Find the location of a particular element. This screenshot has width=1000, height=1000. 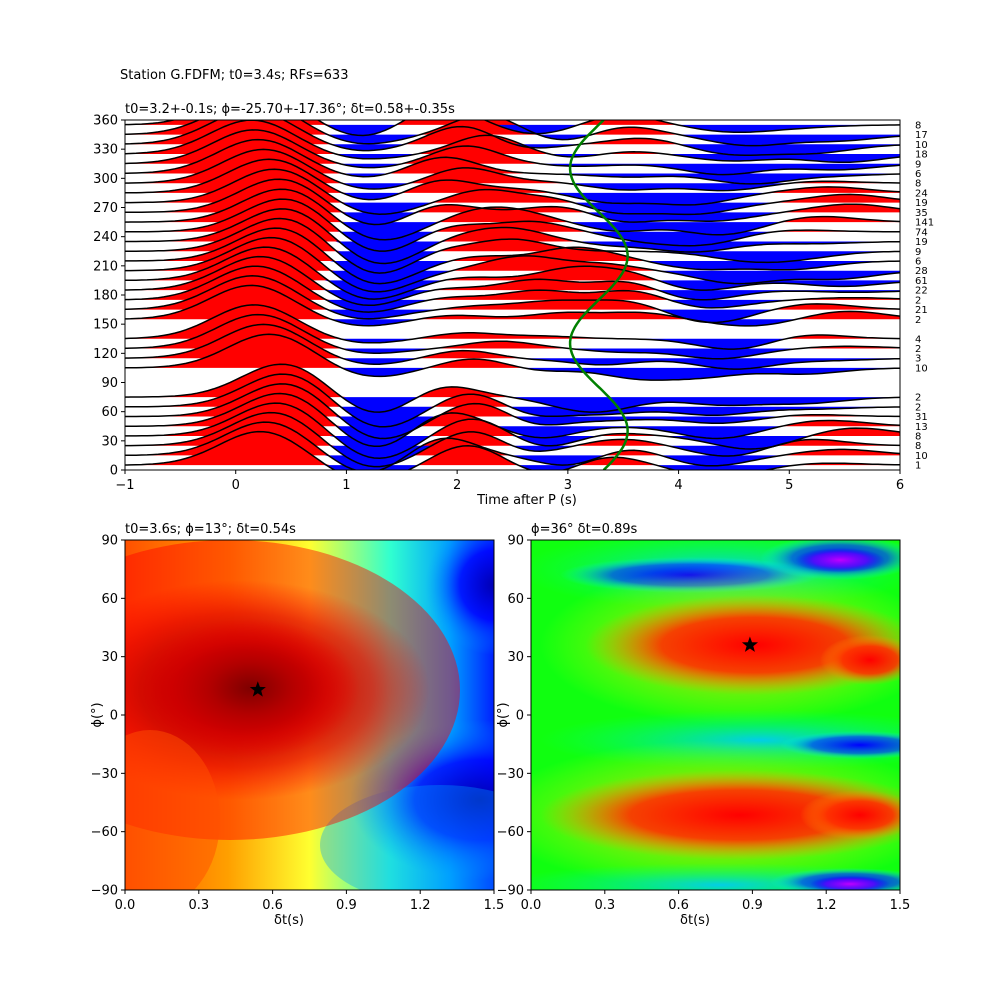

y-tick-label: 60 is located at coordinates (515, 599).